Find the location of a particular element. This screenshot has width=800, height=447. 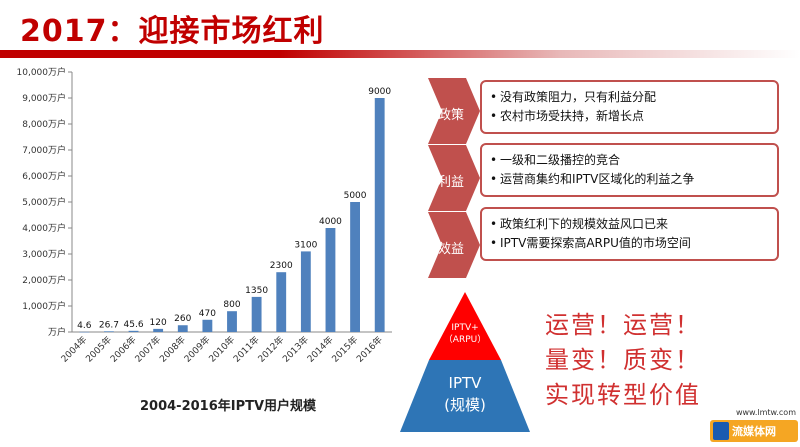

site-logo: www.lmtw.com 流媒体网 is located at coordinates (754, 426).